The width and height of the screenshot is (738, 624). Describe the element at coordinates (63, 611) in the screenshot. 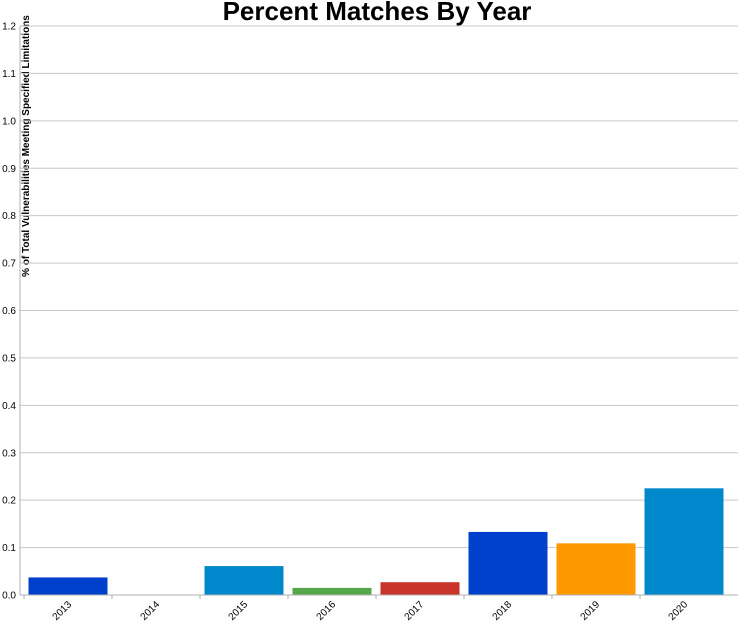

I see `x-tick-label: 2013` at that location.